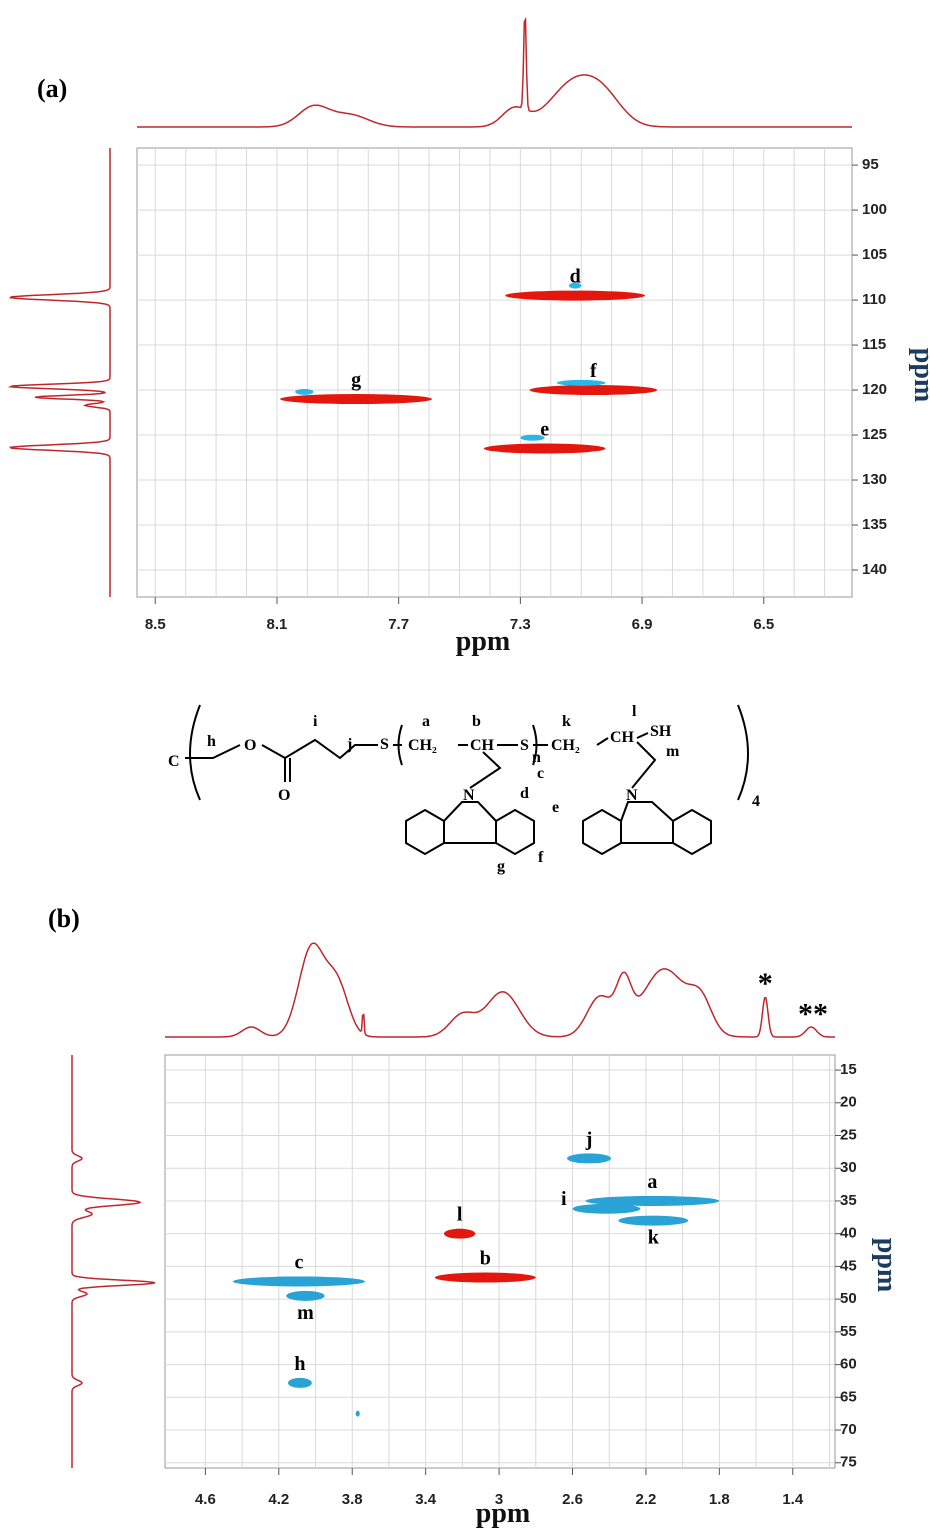 The image size is (930, 1529). What do you see at coordinates (848, 1134) in the screenshot?
I see `y-tick-label: 25` at bounding box center [848, 1134].